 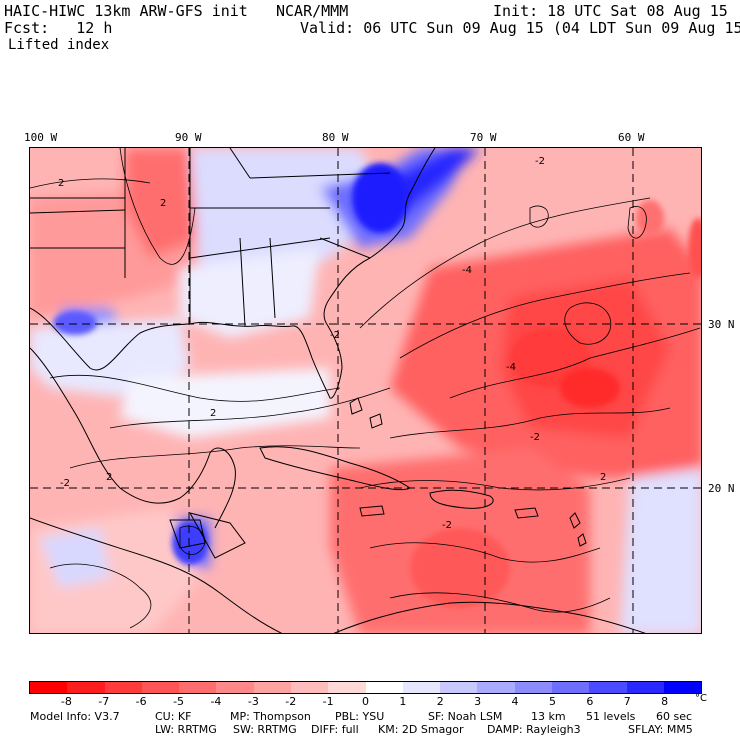 I want to click on forecast-hour: Fcst: 12 h, so click(x=58, y=28).